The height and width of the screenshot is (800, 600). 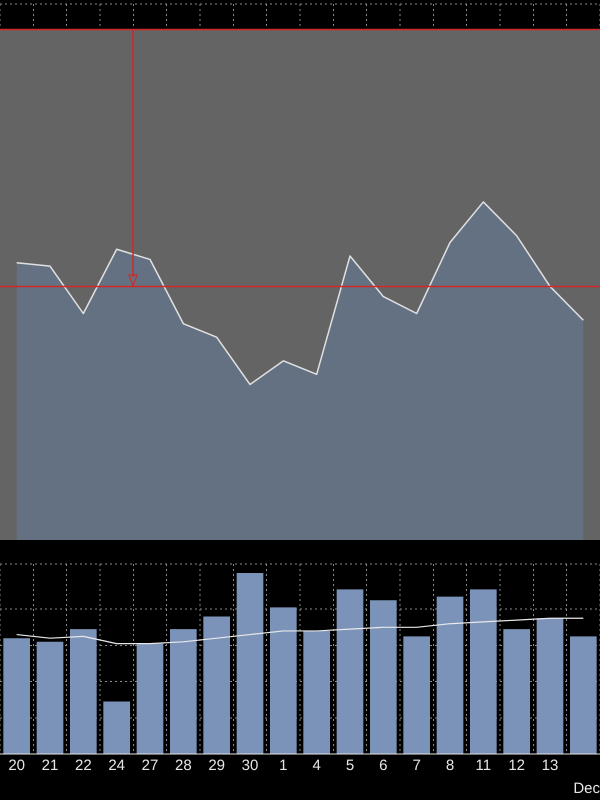 What do you see at coordinates (50, 765) in the screenshot?
I see `x-tick-label: 21` at bounding box center [50, 765].